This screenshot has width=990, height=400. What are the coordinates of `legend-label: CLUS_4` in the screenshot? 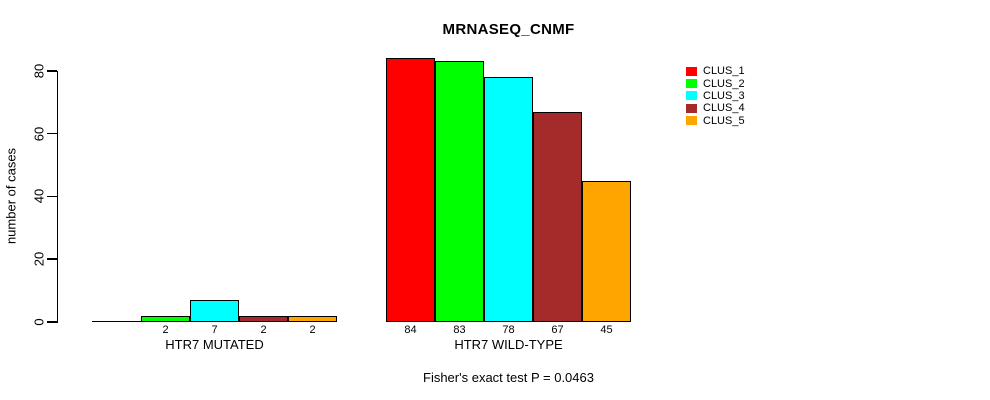 It's located at (724, 108).